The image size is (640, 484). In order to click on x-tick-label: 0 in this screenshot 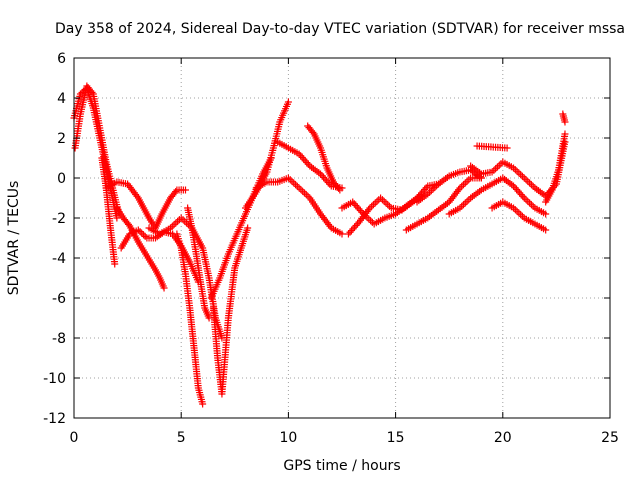, I will do `click(74, 438)`.